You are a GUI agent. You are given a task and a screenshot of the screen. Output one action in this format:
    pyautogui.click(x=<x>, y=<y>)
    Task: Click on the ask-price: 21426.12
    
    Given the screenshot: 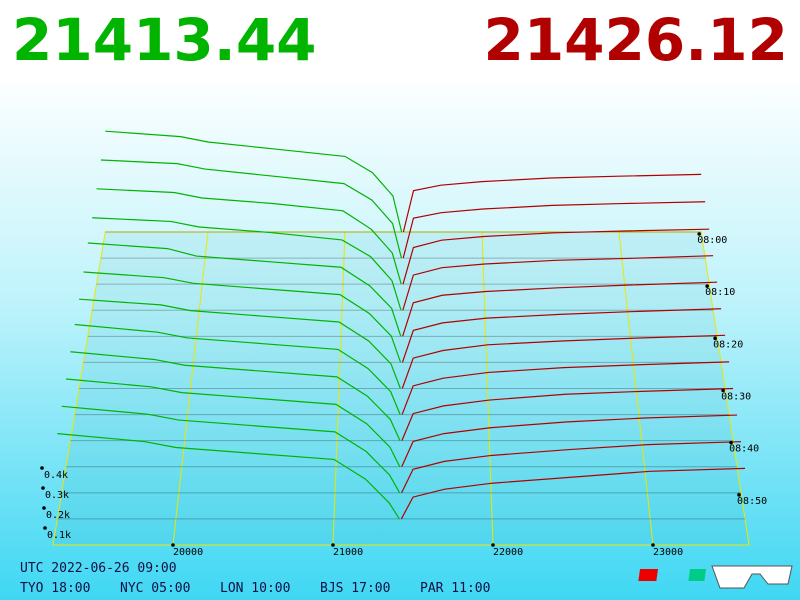 What is the action you would take?
    pyautogui.click(x=635, y=40)
    